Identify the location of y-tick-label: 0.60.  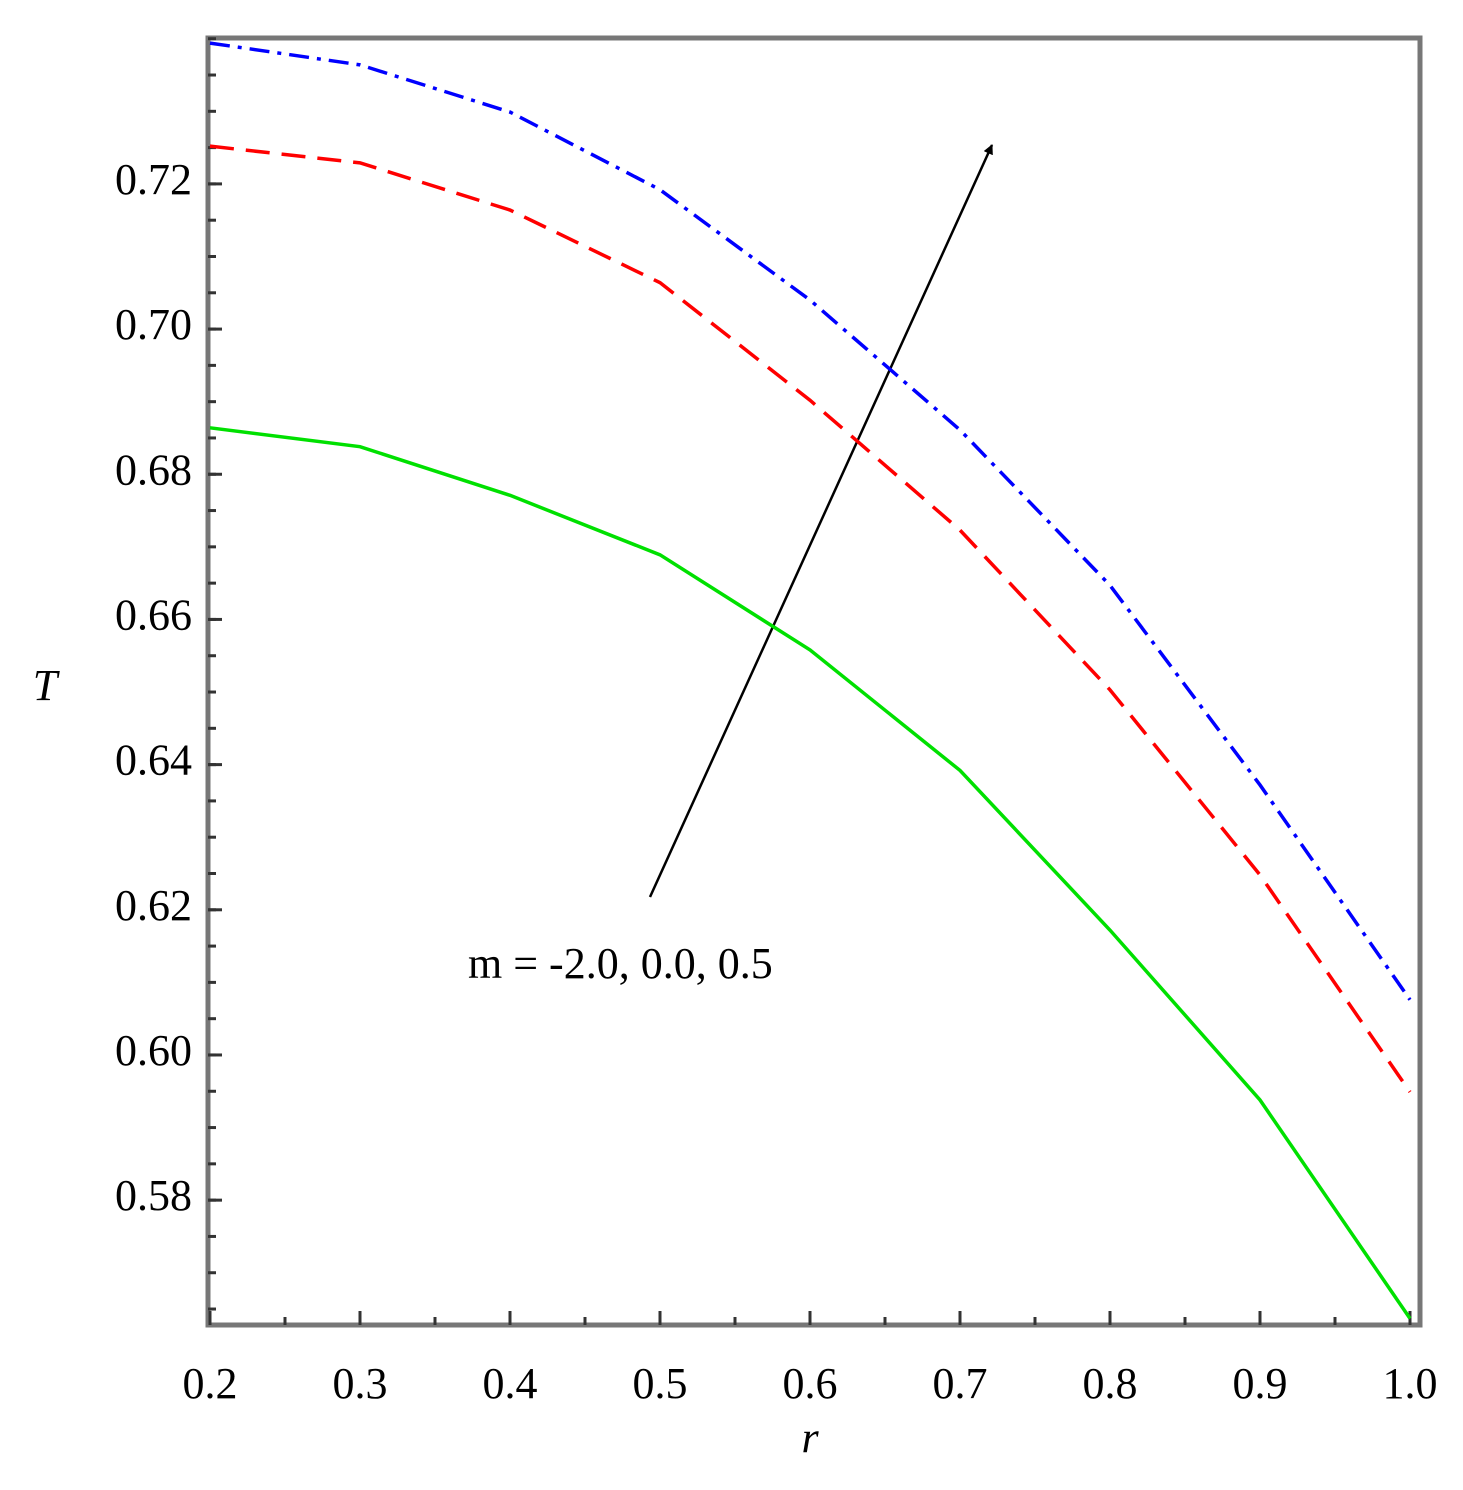
(153, 1050).